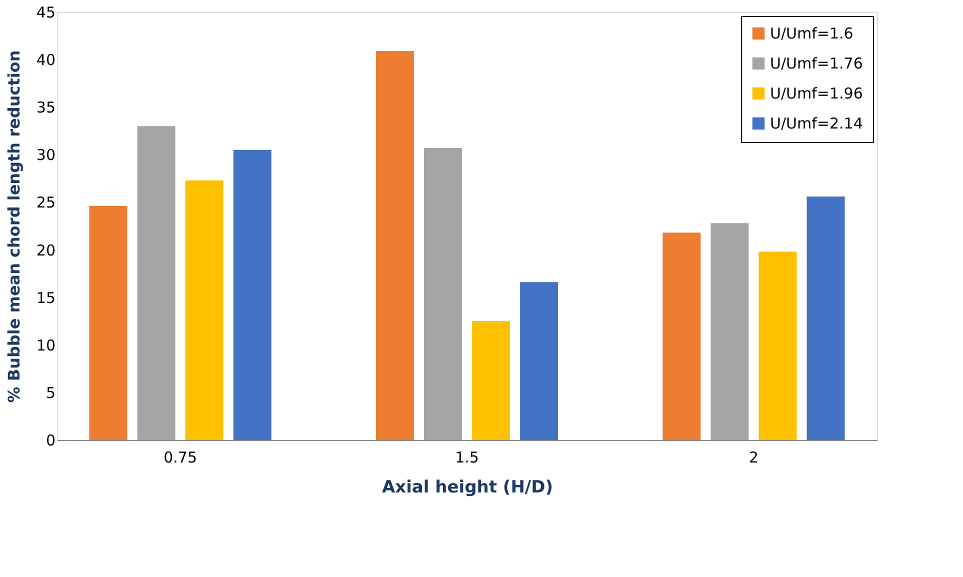 The image size is (963, 577). What do you see at coordinates (51, 441) in the screenshot?
I see `y-tick-label: 0` at bounding box center [51, 441].